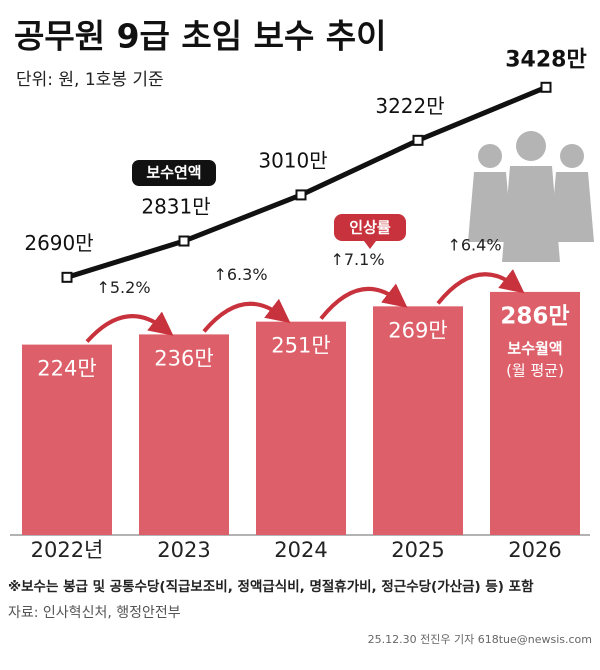  I want to click on rate-label: ↑5.2%, so click(123, 287).